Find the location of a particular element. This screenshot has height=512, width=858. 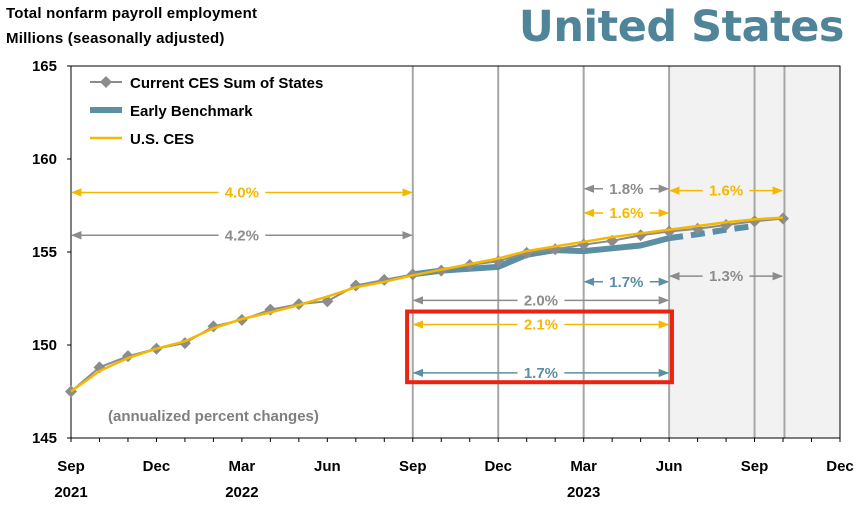

region-title: United States is located at coordinates (681, 27).